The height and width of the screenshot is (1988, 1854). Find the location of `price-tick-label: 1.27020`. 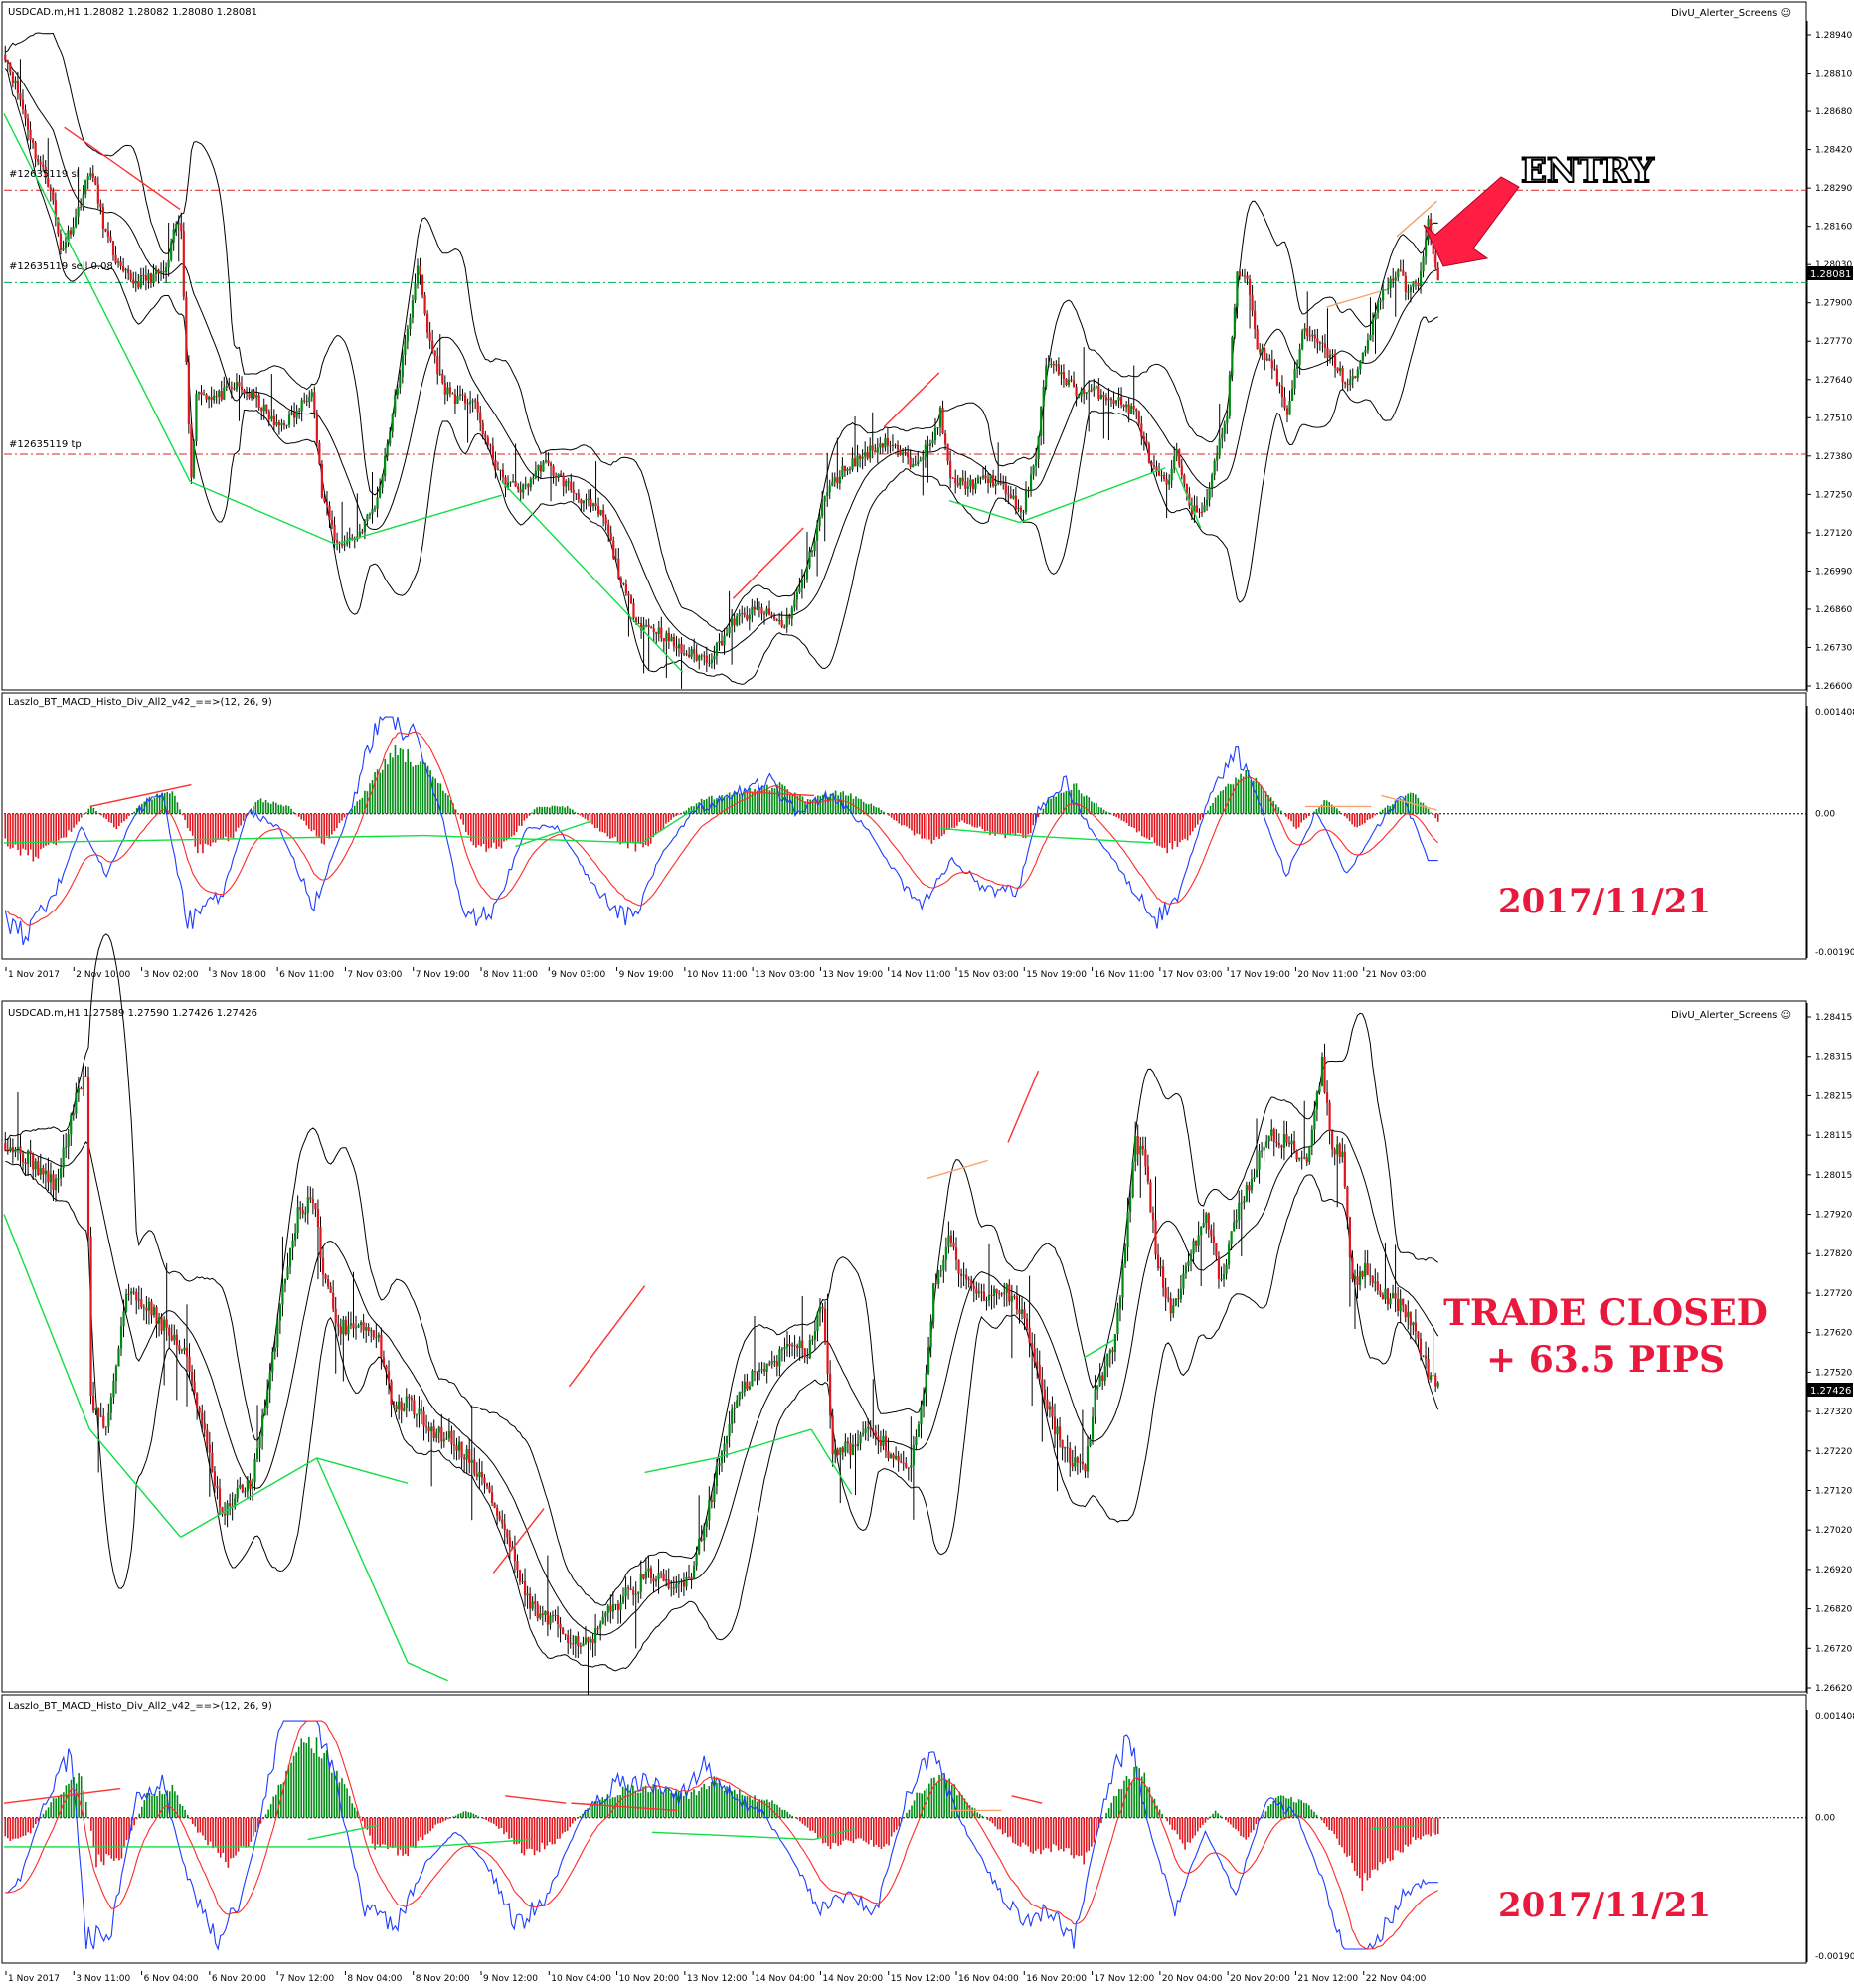

price-tick-label: 1.27020 is located at coordinates (1833, 1531).